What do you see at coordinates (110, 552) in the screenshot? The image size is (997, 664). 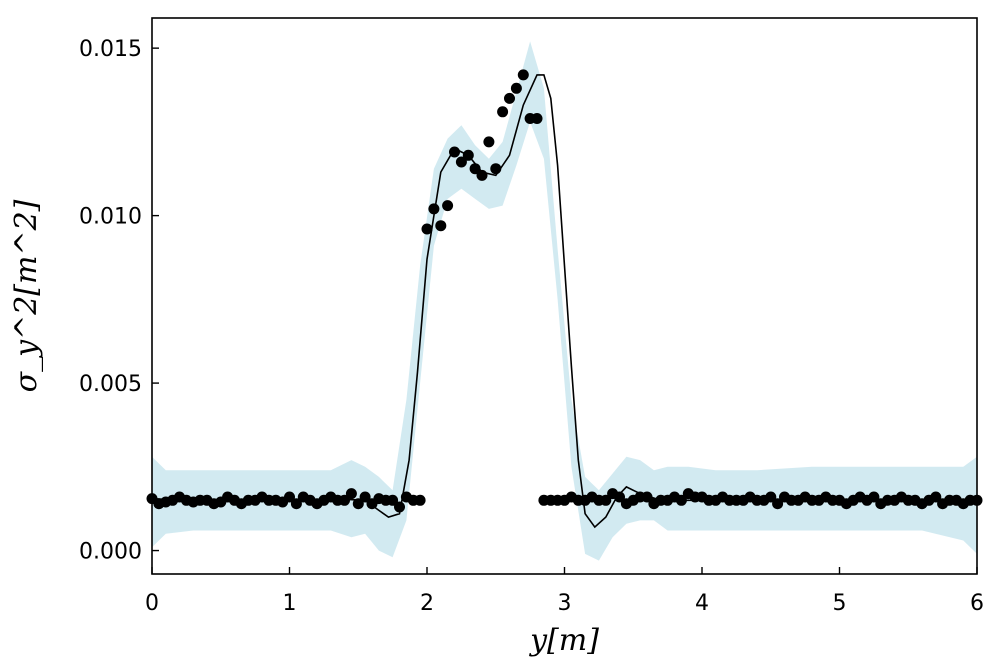 I see `y-tick-label: 0.000` at bounding box center [110, 552].